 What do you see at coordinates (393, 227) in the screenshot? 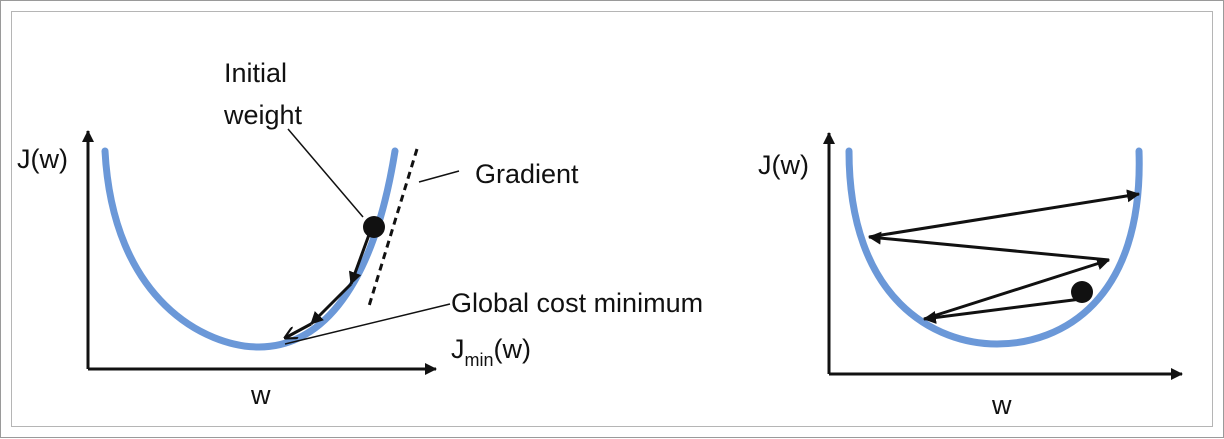
I see `gradient-tangent-line` at bounding box center [393, 227].